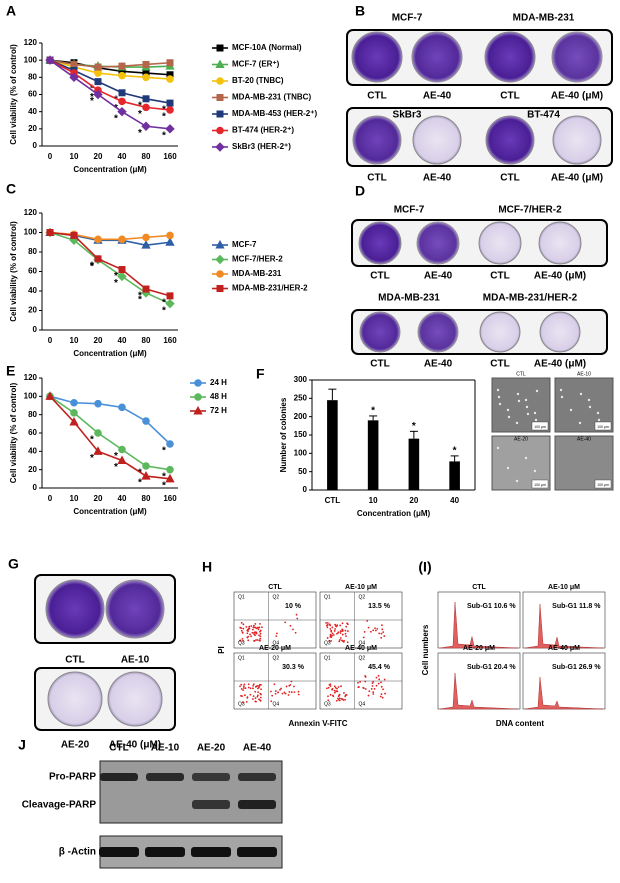  What do you see at coordinates (564, 620) in the screenshot?
I see `plot-frame` at bounding box center [564, 620].